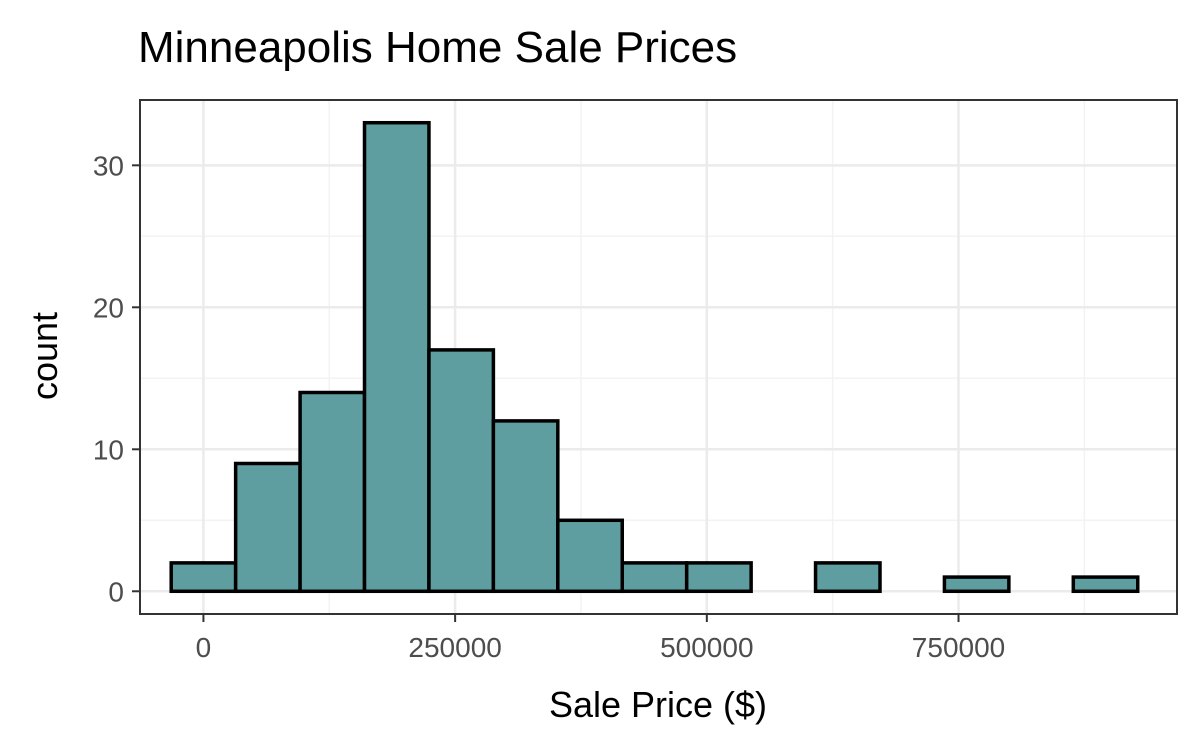 The image size is (1200, 750). I want to click on x-axis-title: Sale Price ($), so click(658, 704).